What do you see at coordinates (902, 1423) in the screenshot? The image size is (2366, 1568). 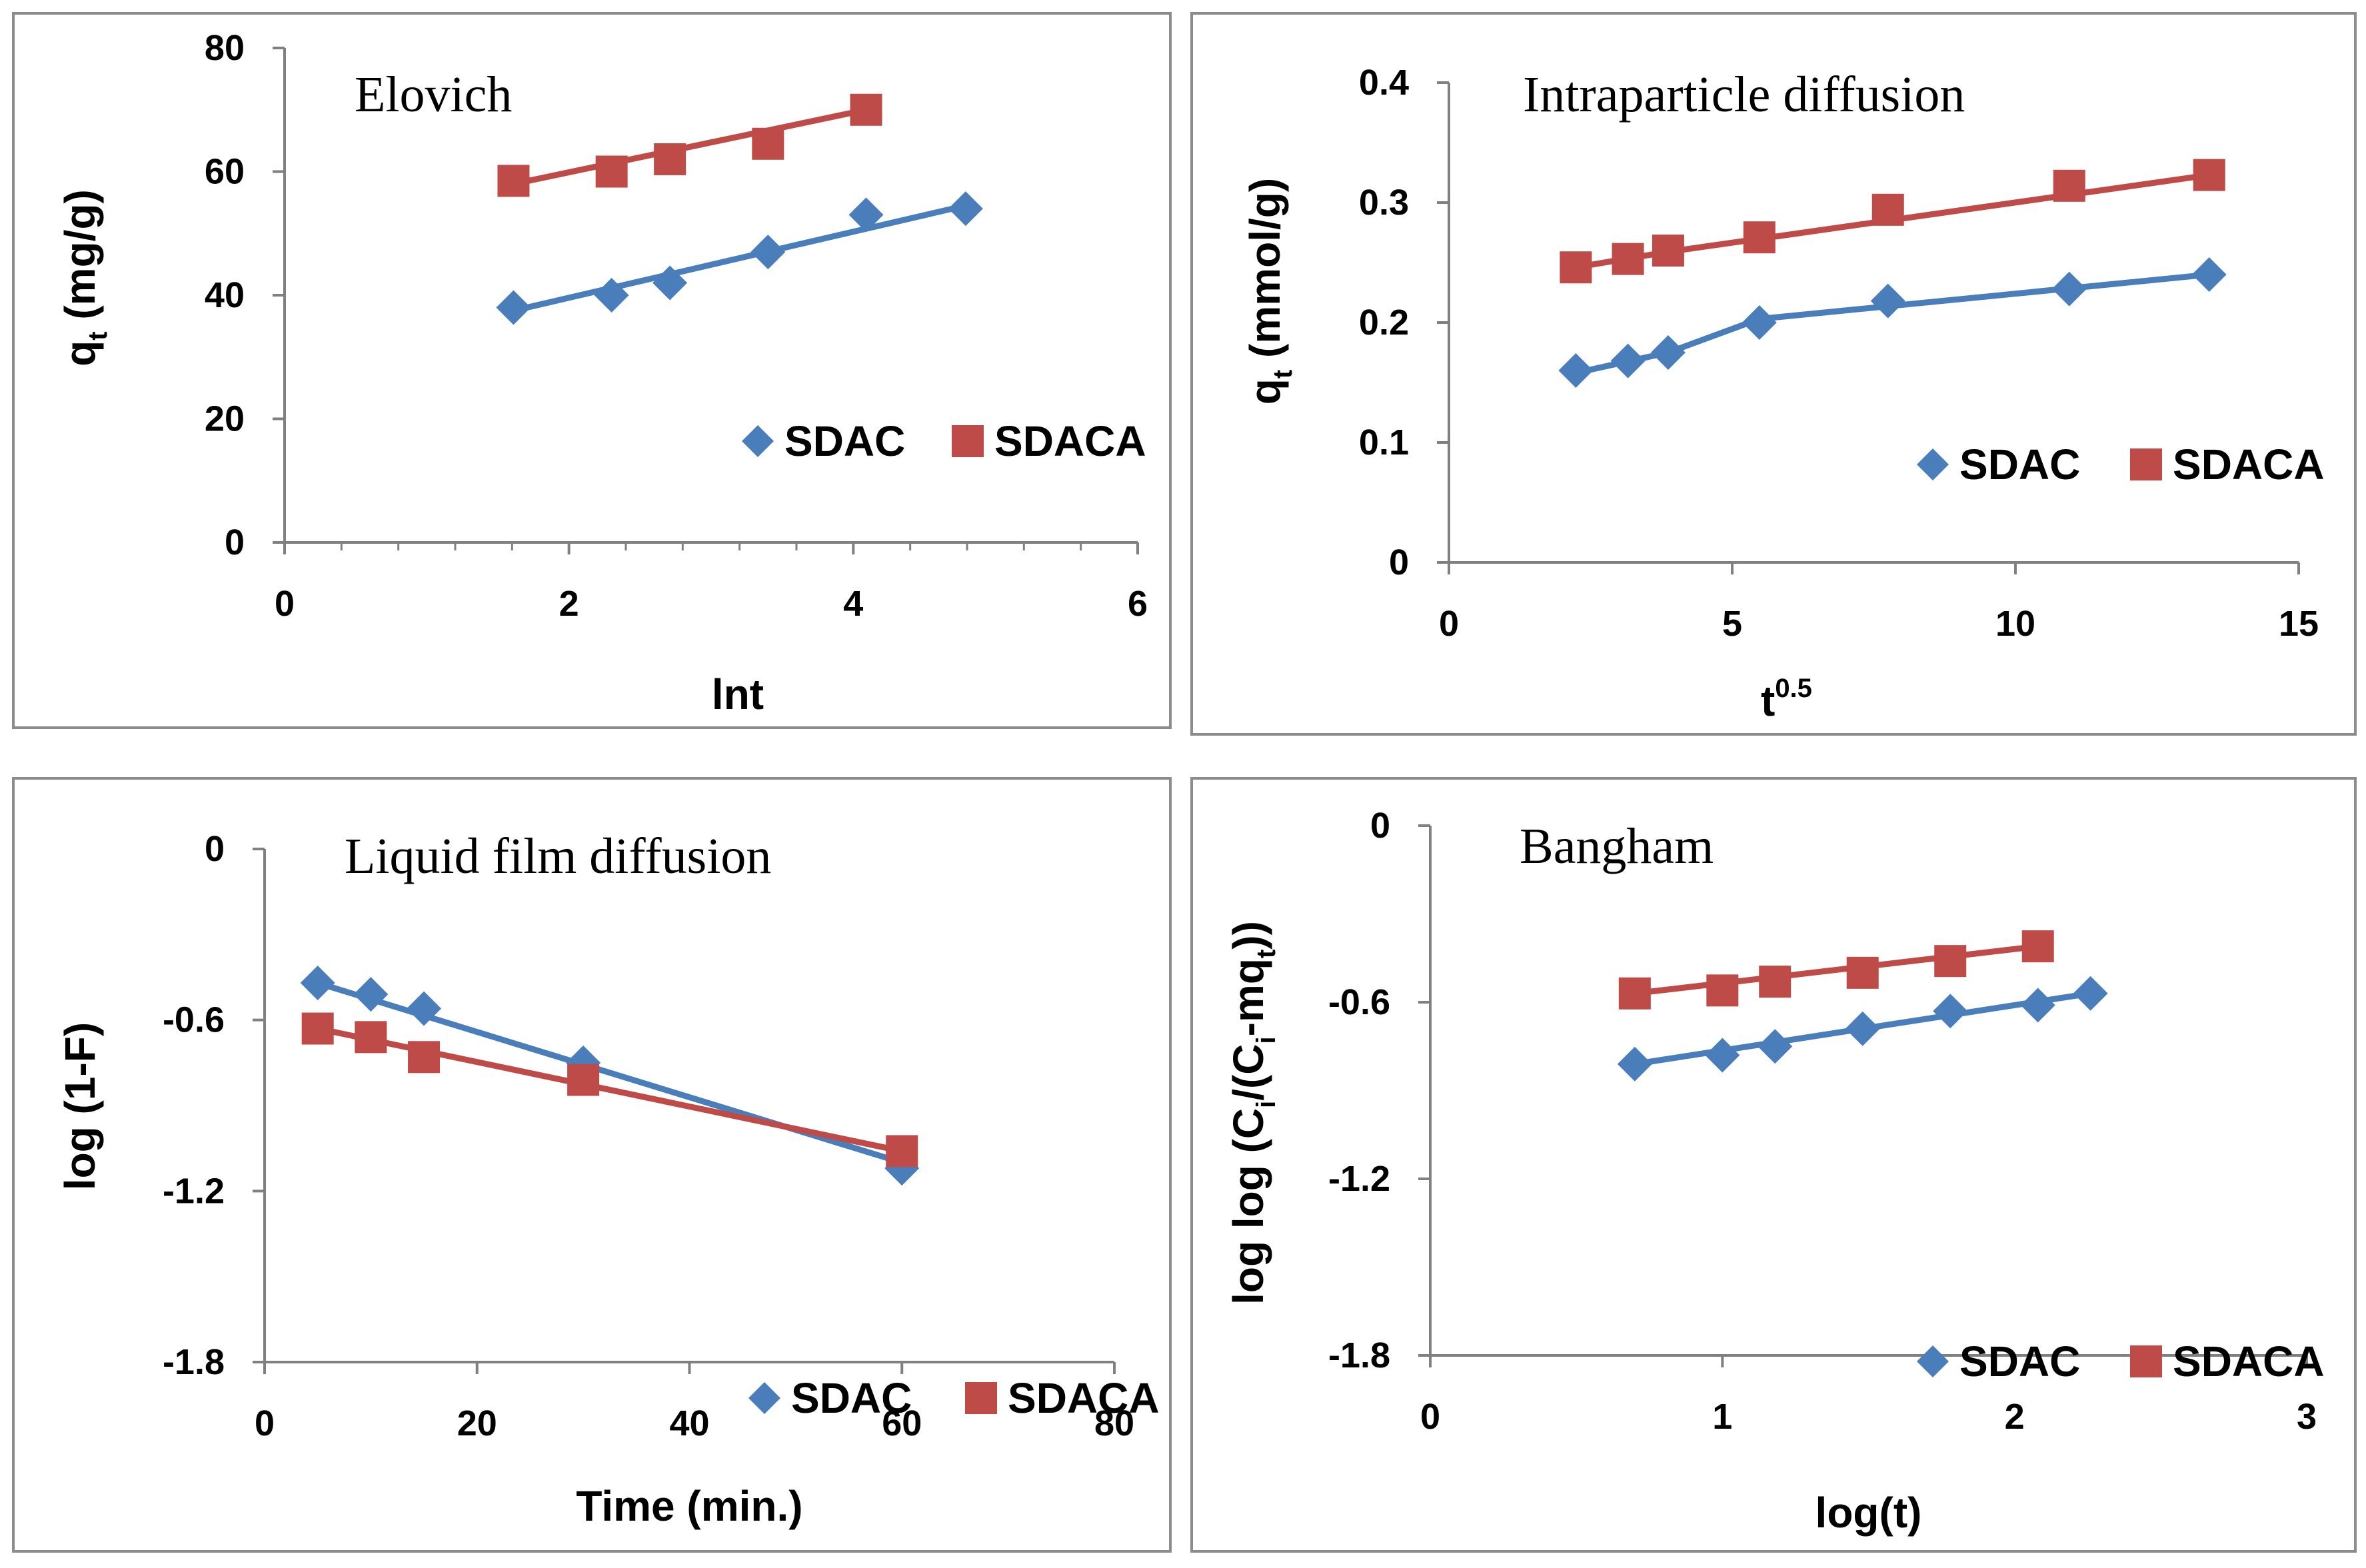 I see `x-tick-label: 60` at bounding box center [902, 1423].